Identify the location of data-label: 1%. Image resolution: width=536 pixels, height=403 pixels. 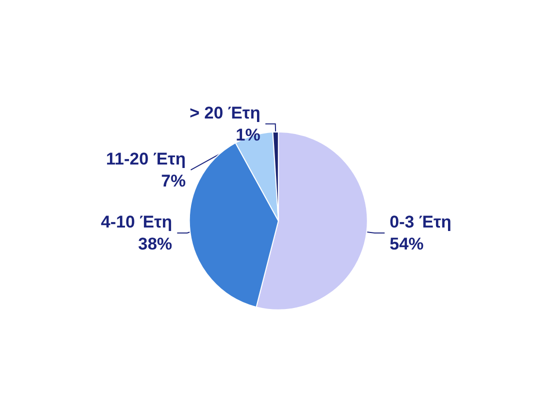
(248, 134).